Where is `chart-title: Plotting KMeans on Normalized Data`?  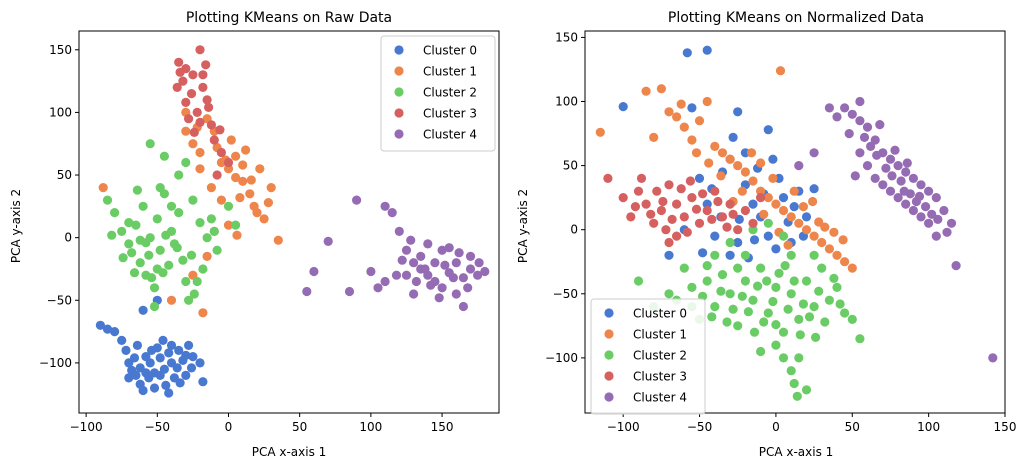 chart-title: Plotting KMeans on Normalized Data is located at coordinates (796, 18).